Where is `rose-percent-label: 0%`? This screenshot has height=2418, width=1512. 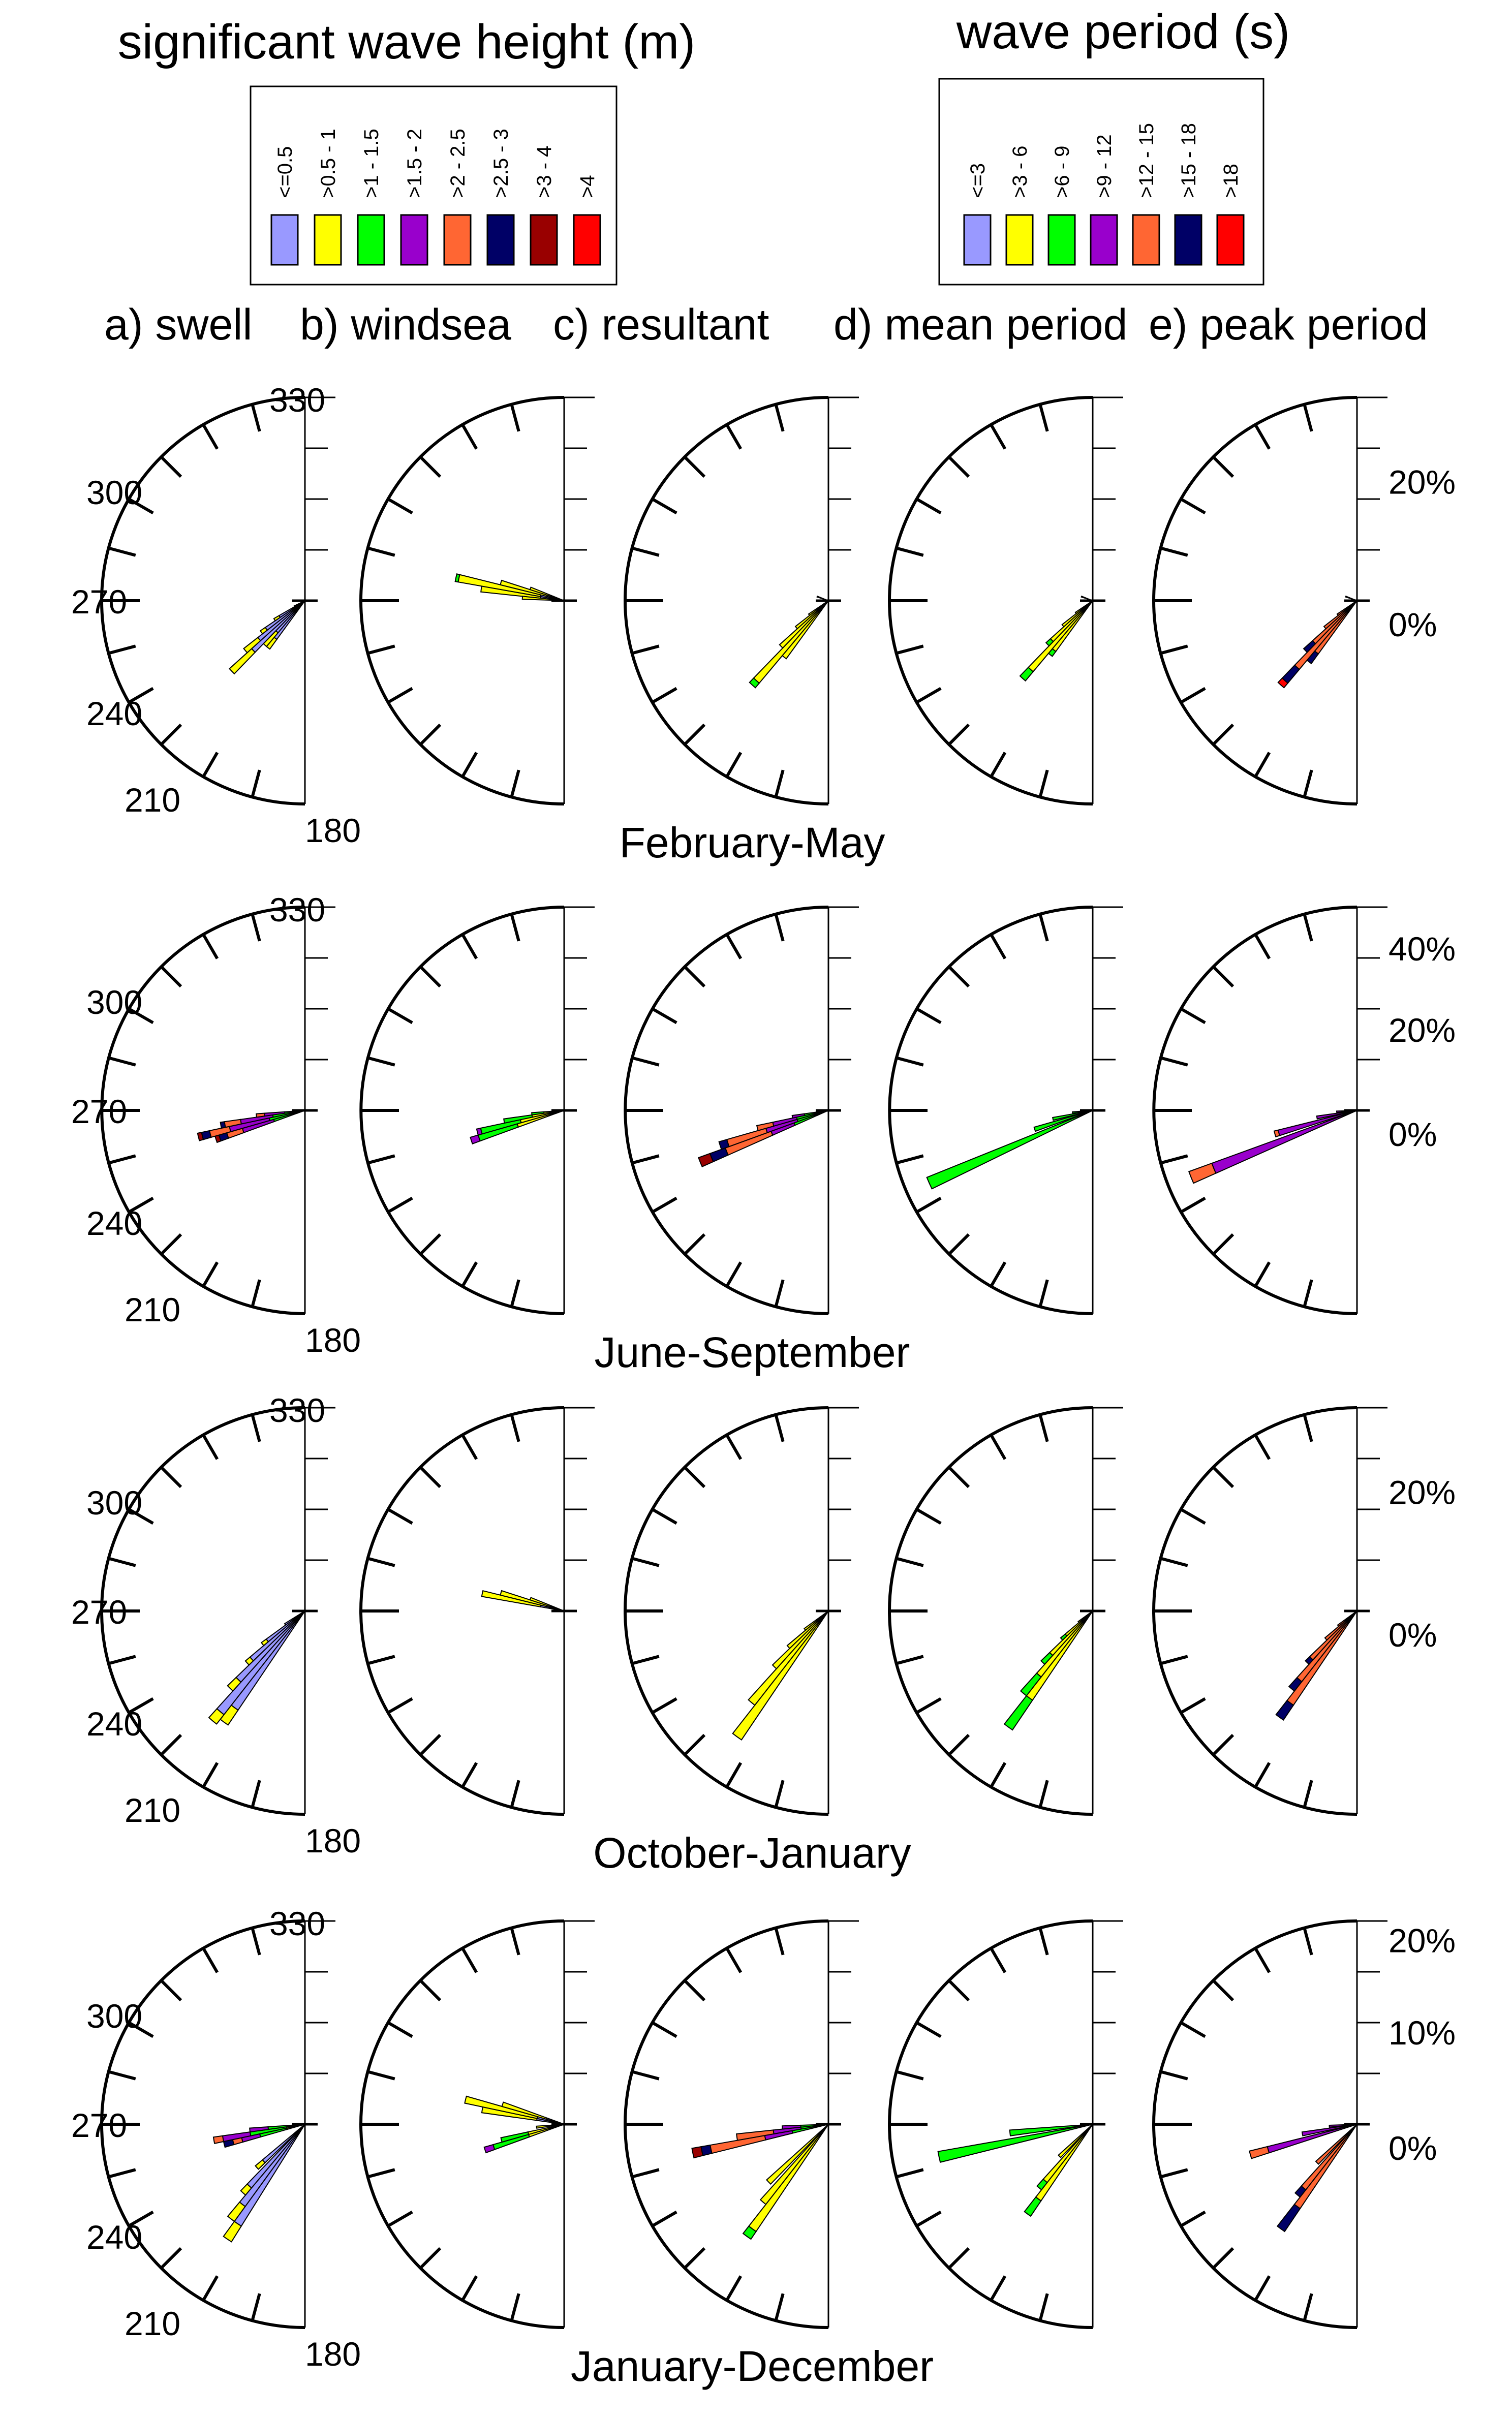 rose-percent-label: 0% is located at coordinates (1412, 1635).